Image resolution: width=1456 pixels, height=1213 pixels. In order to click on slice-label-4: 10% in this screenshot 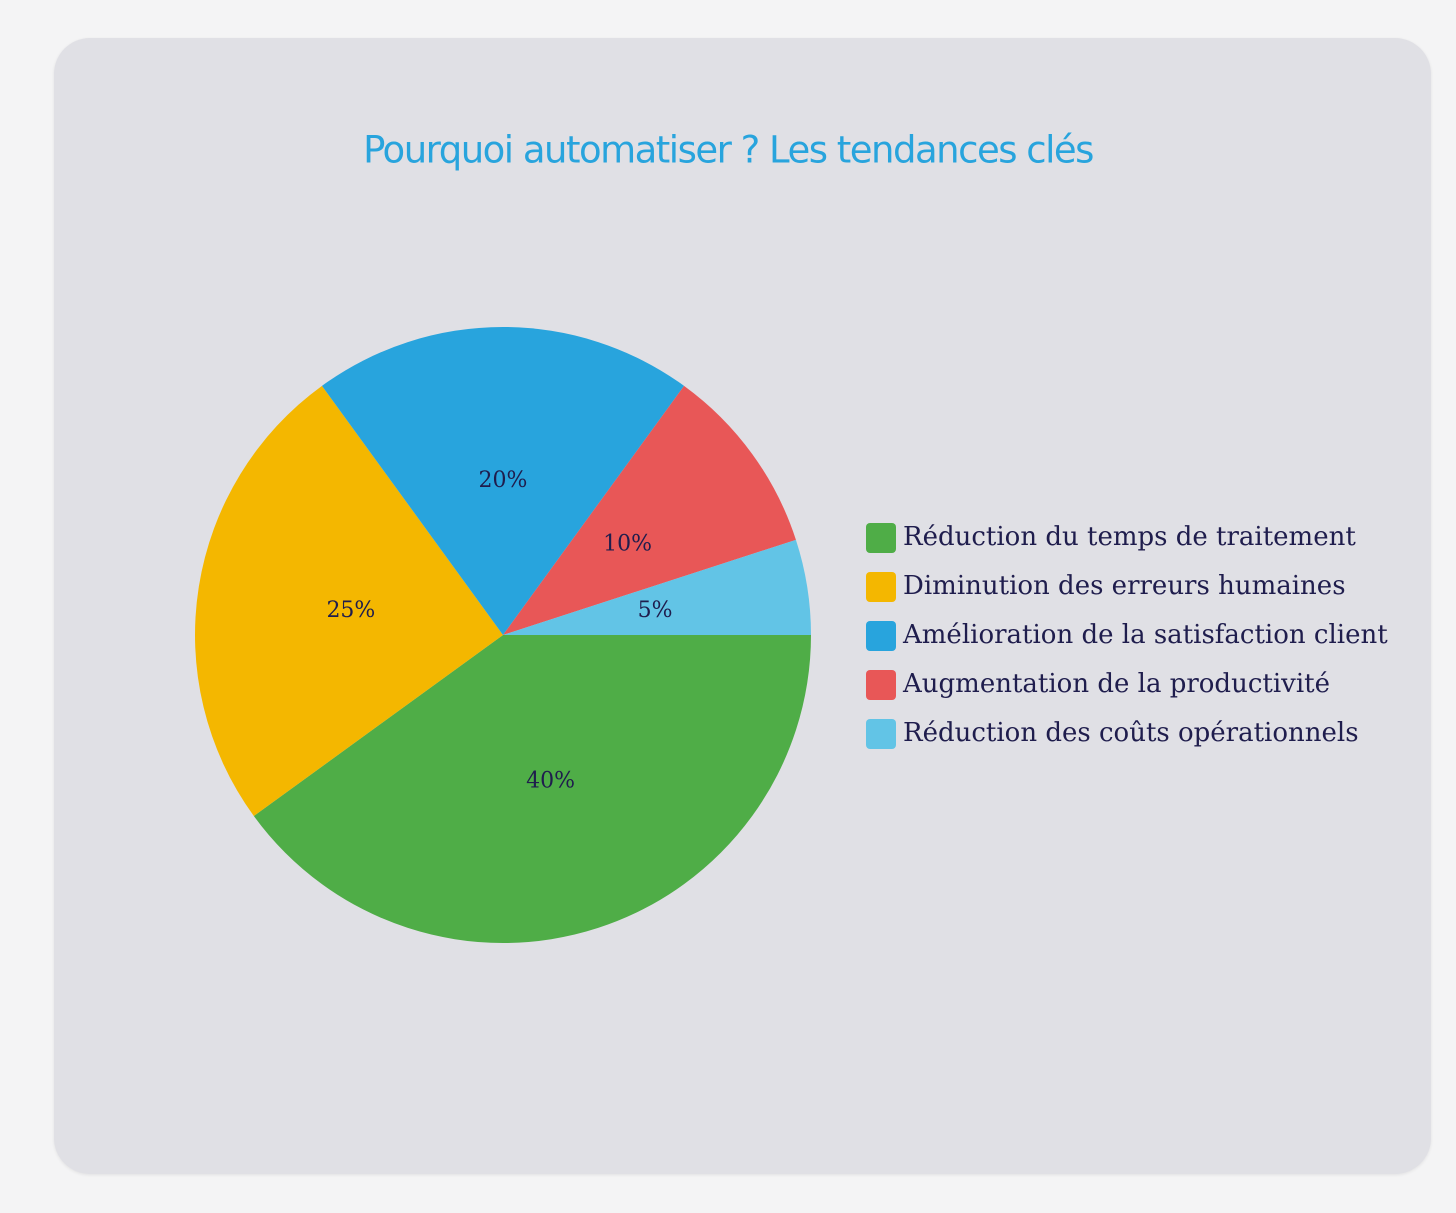, I will do `click(627, 543)`.